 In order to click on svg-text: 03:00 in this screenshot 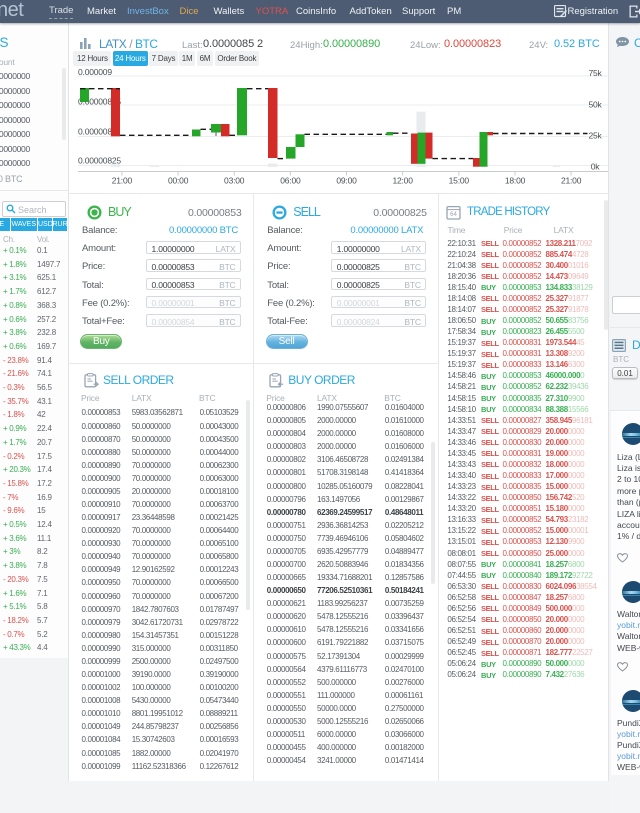, I will do `click(234, 181)`.